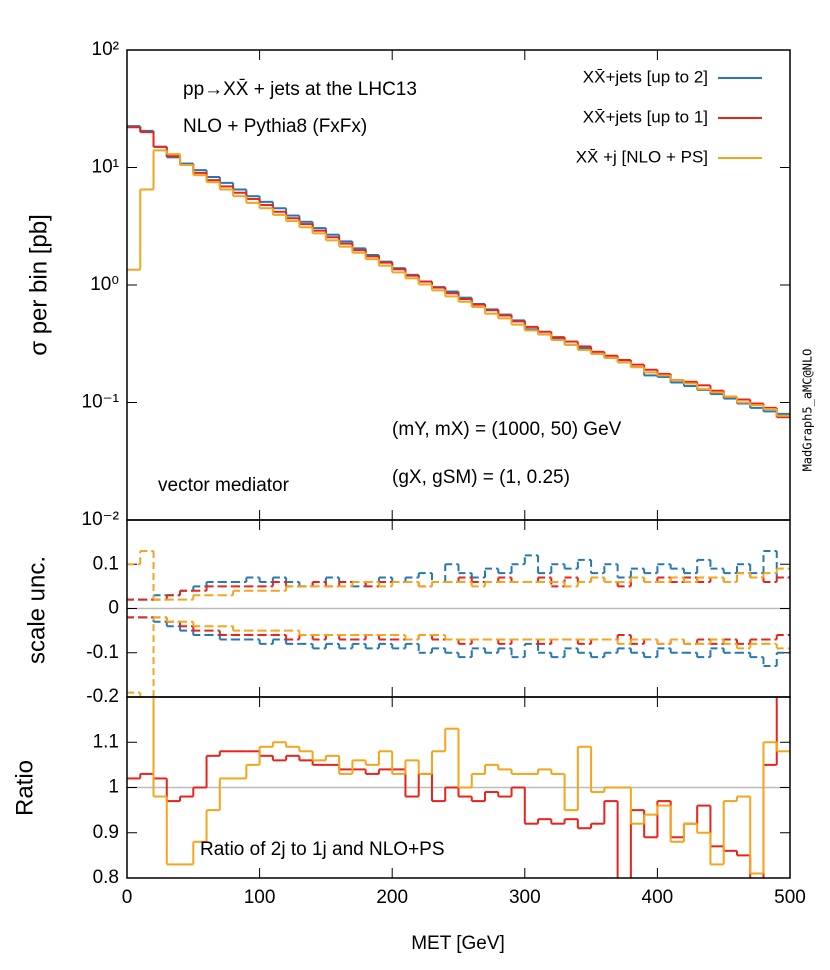  I want to click on x-tick-label: 100, so click(260, 897).